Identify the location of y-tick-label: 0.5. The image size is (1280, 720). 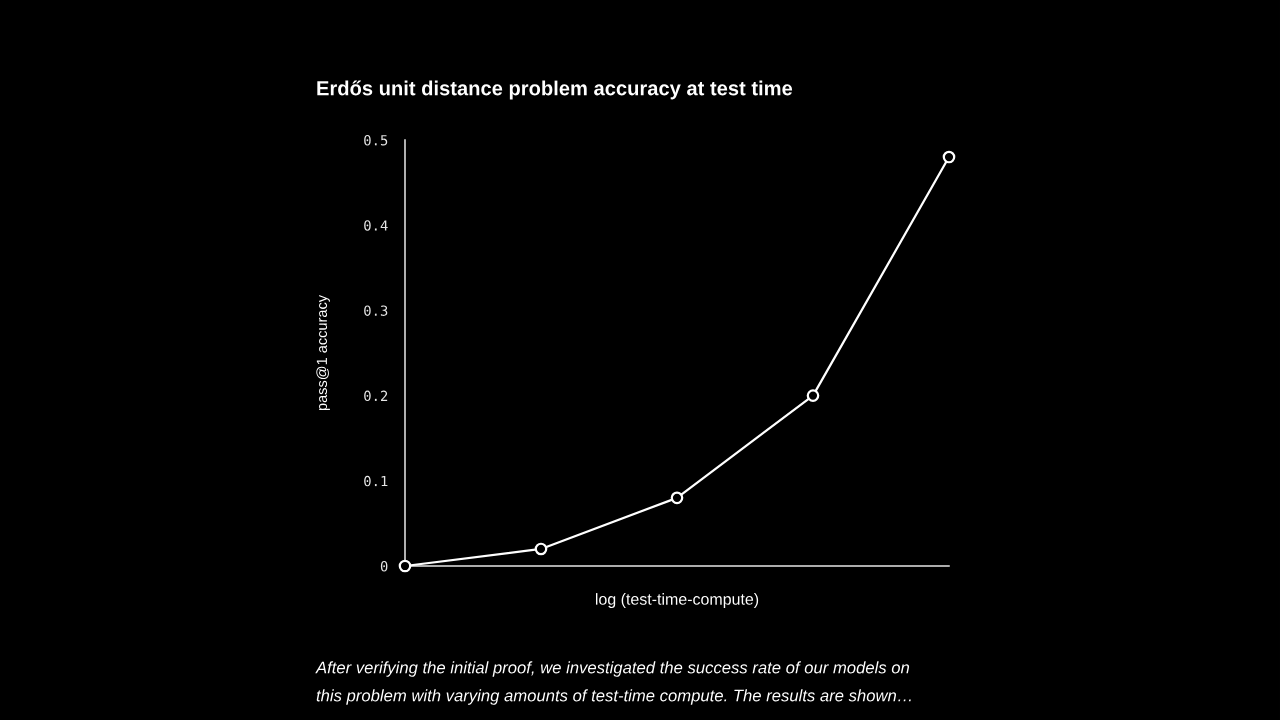
(376, 140).